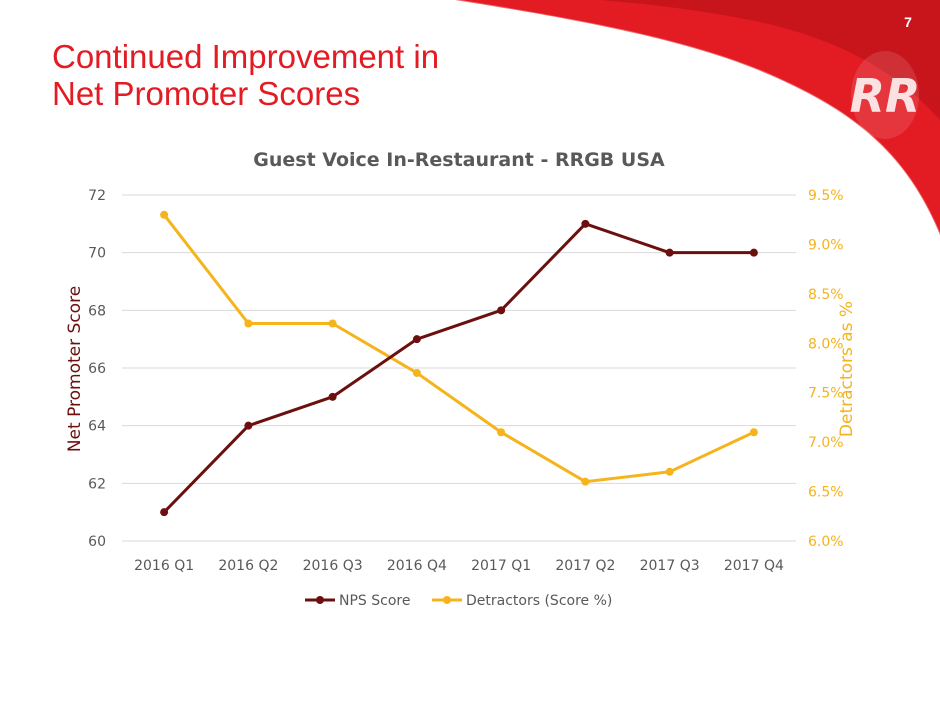  What do you see at coordinates (826, 493) in the screenshot?
I see `y2-tick-label: 6.5%` at bounding box center [826, 493].